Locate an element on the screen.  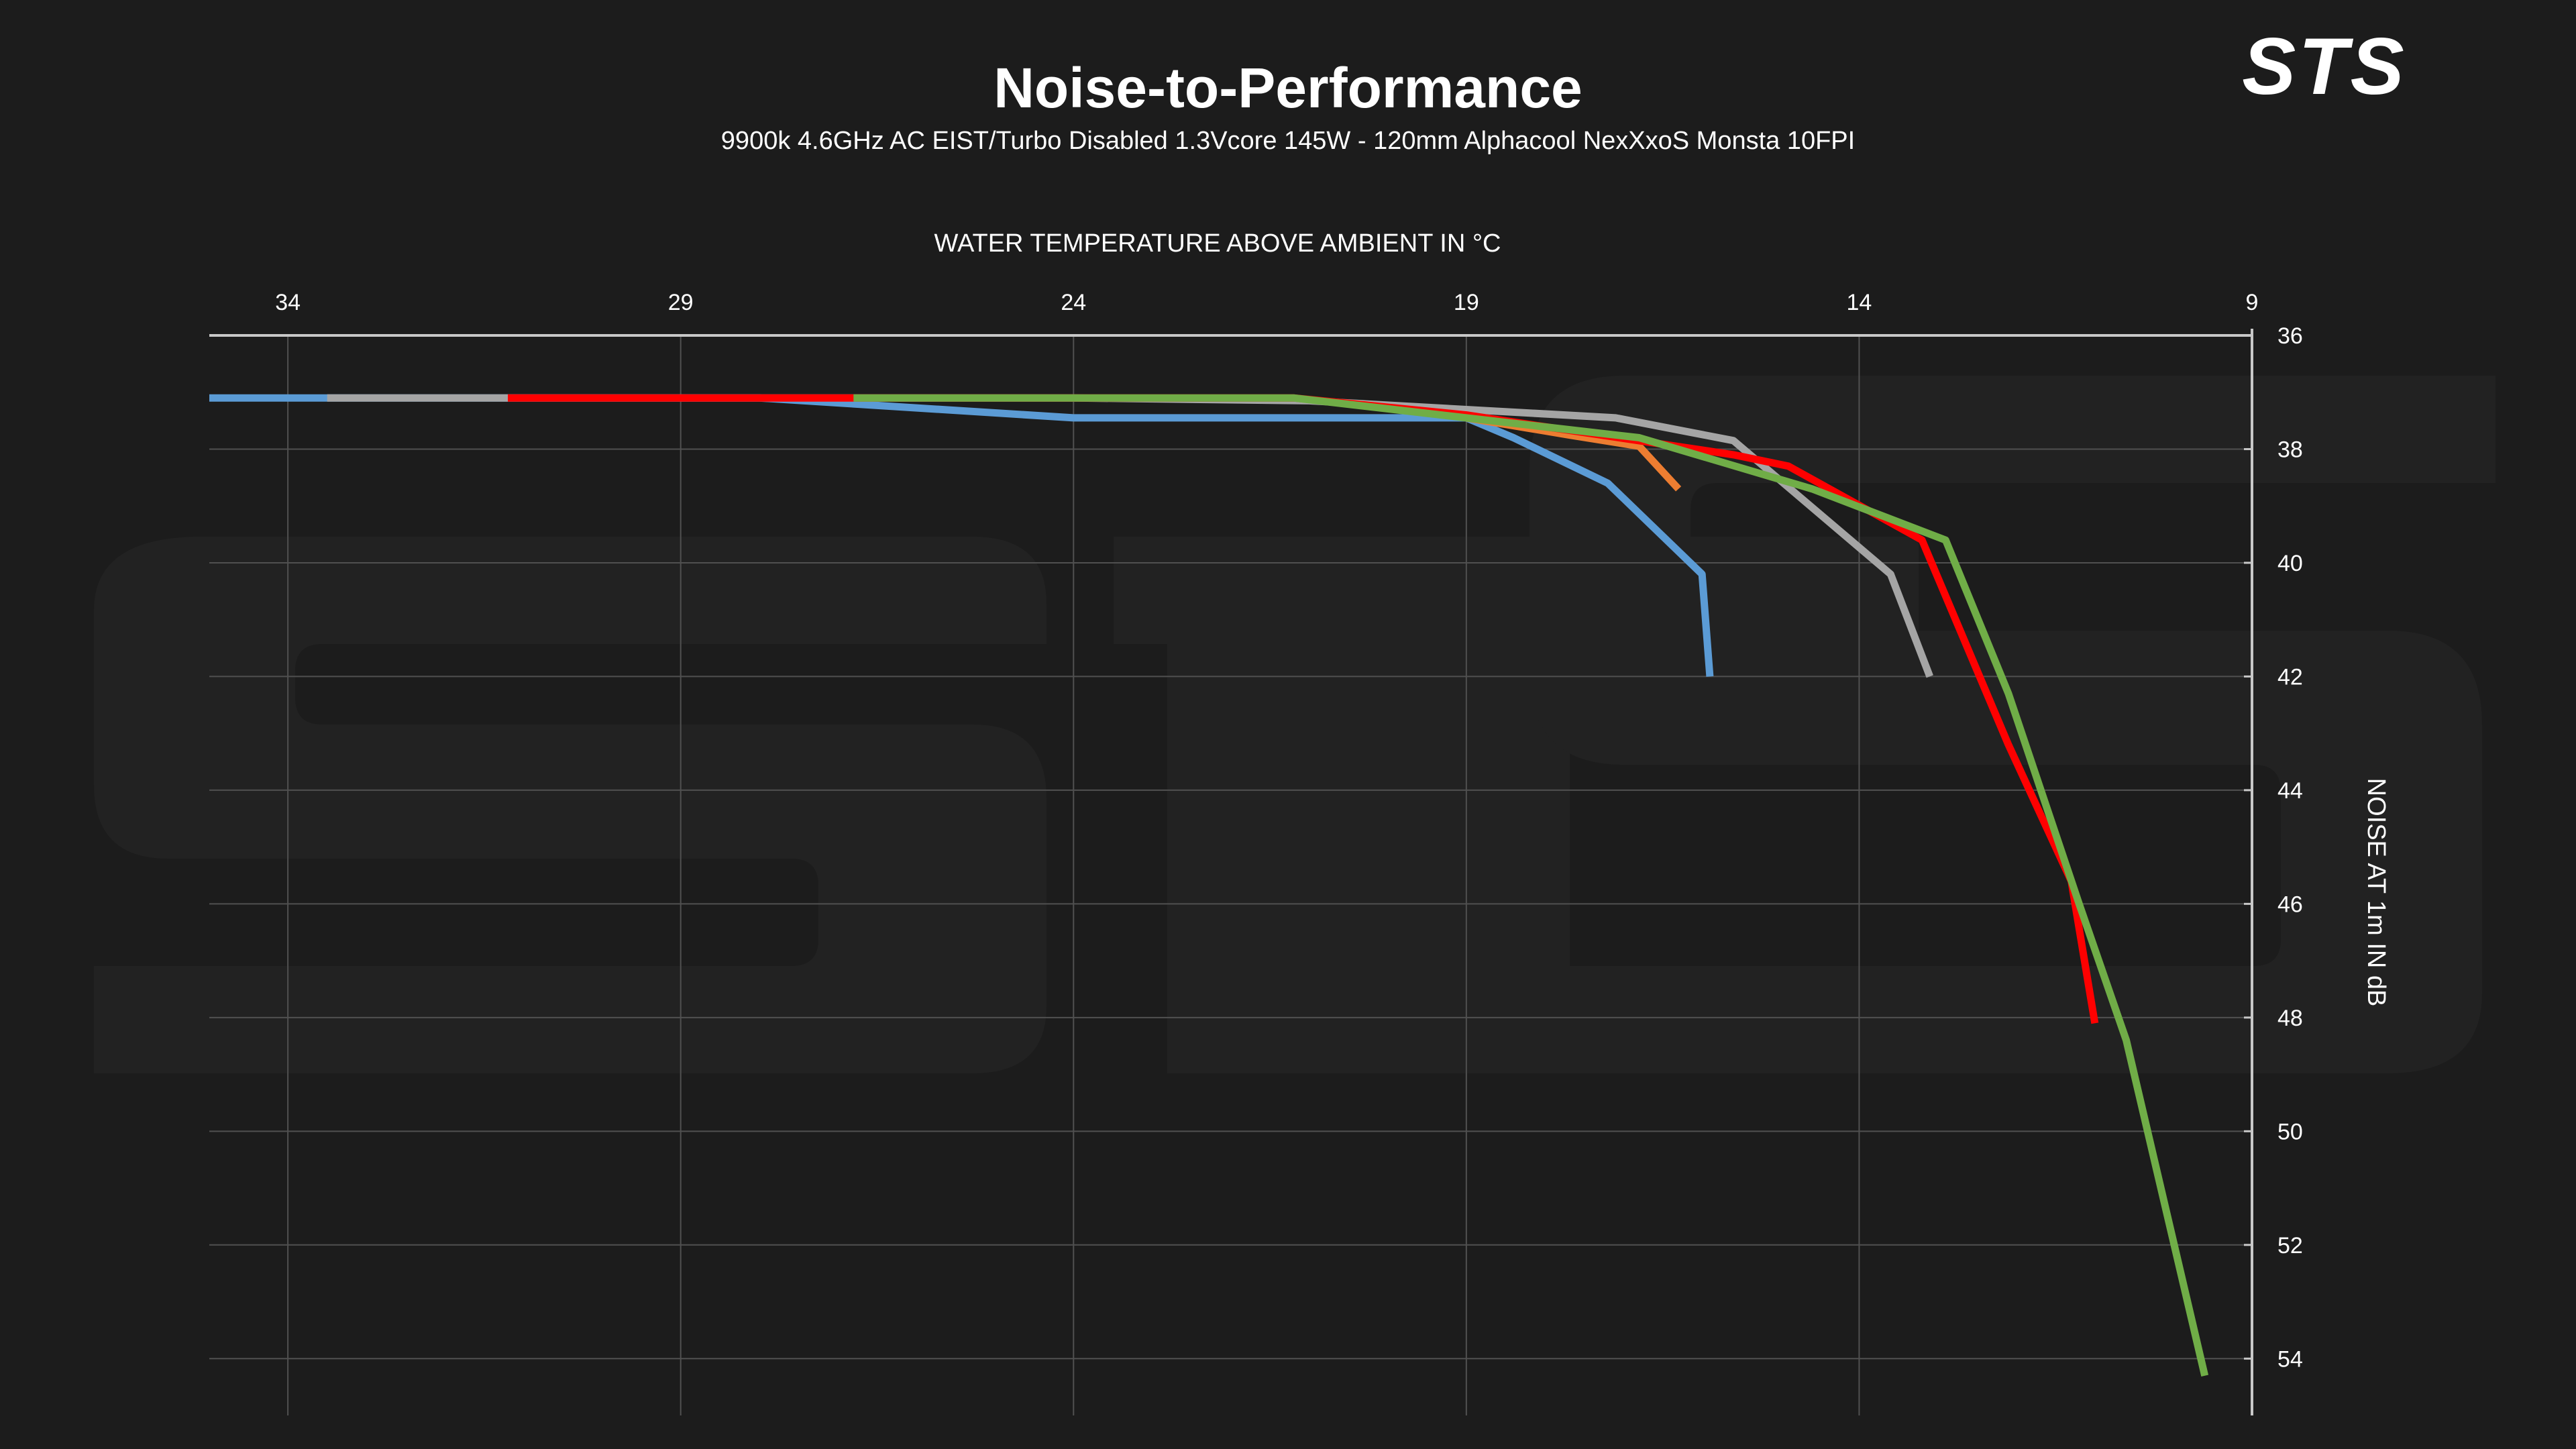
y-axis-title: NOISE AT 1m IN dB is located at coordinates (2376, 892).